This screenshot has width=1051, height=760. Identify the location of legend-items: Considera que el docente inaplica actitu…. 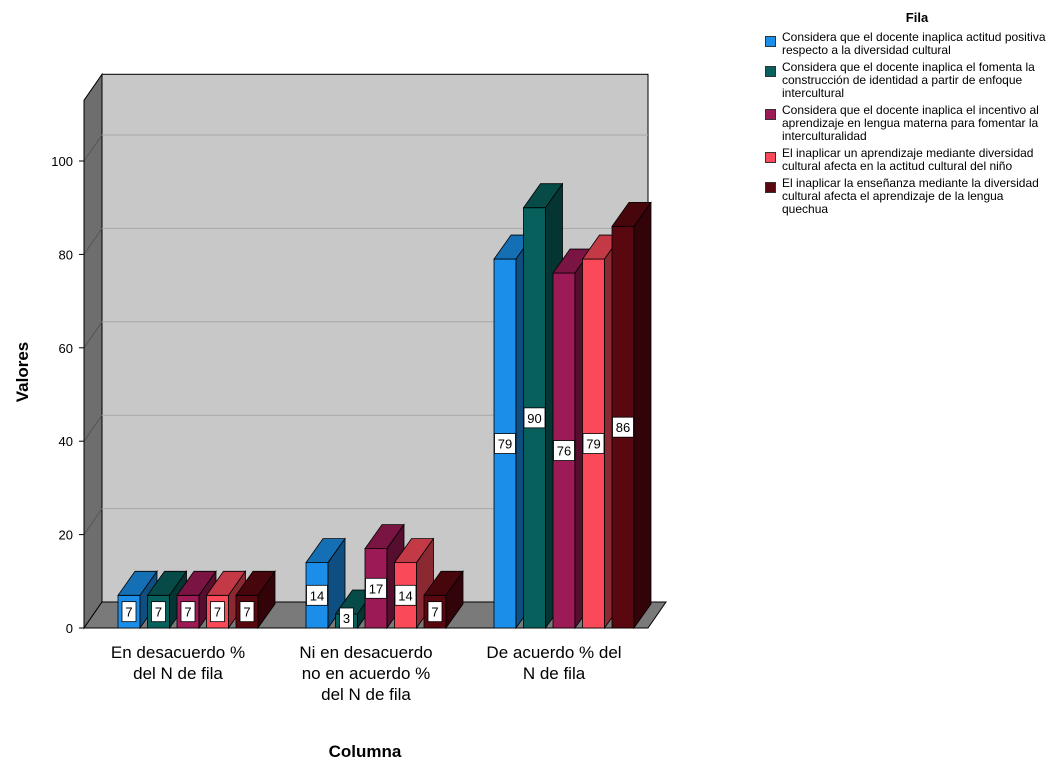
(906, 123).